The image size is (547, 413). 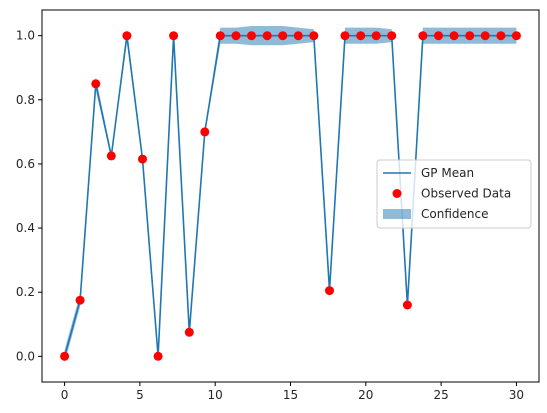 I want to click on x-tick-label: 5, so click(x=140, y=395).